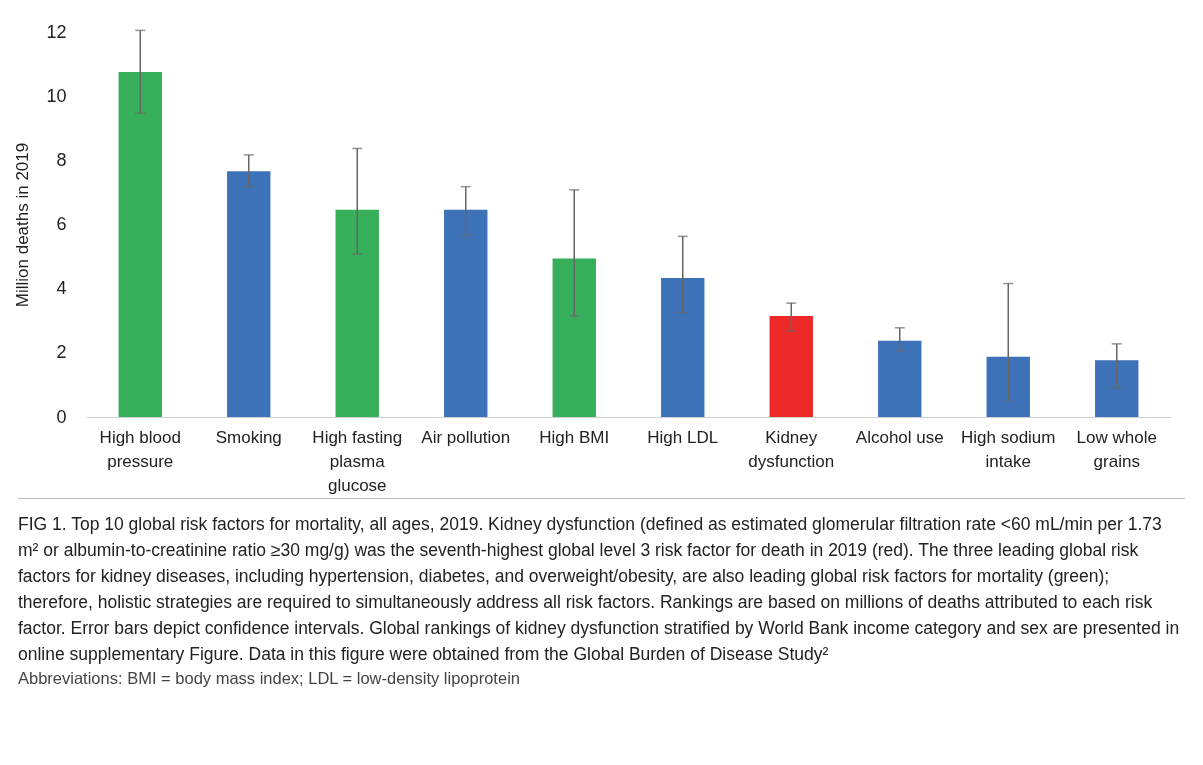  Describe the element at coordinates (61, 416) in the screenshot. I see `y-tick-label: 0` at that location.